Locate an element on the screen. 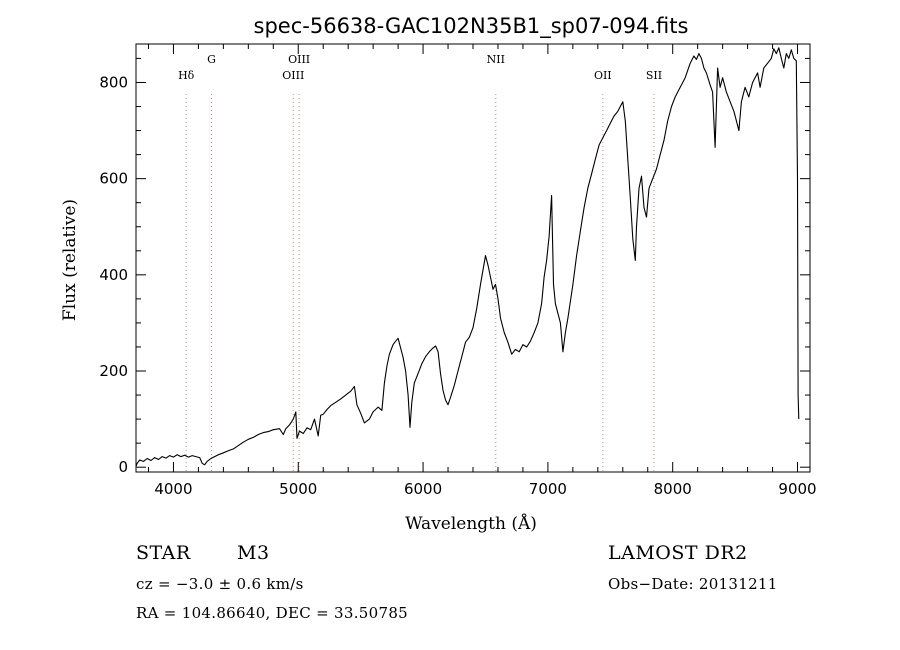  redshift-info: cz = −3.0 ± 0.6 km/s is located at coordinates (220, 584).